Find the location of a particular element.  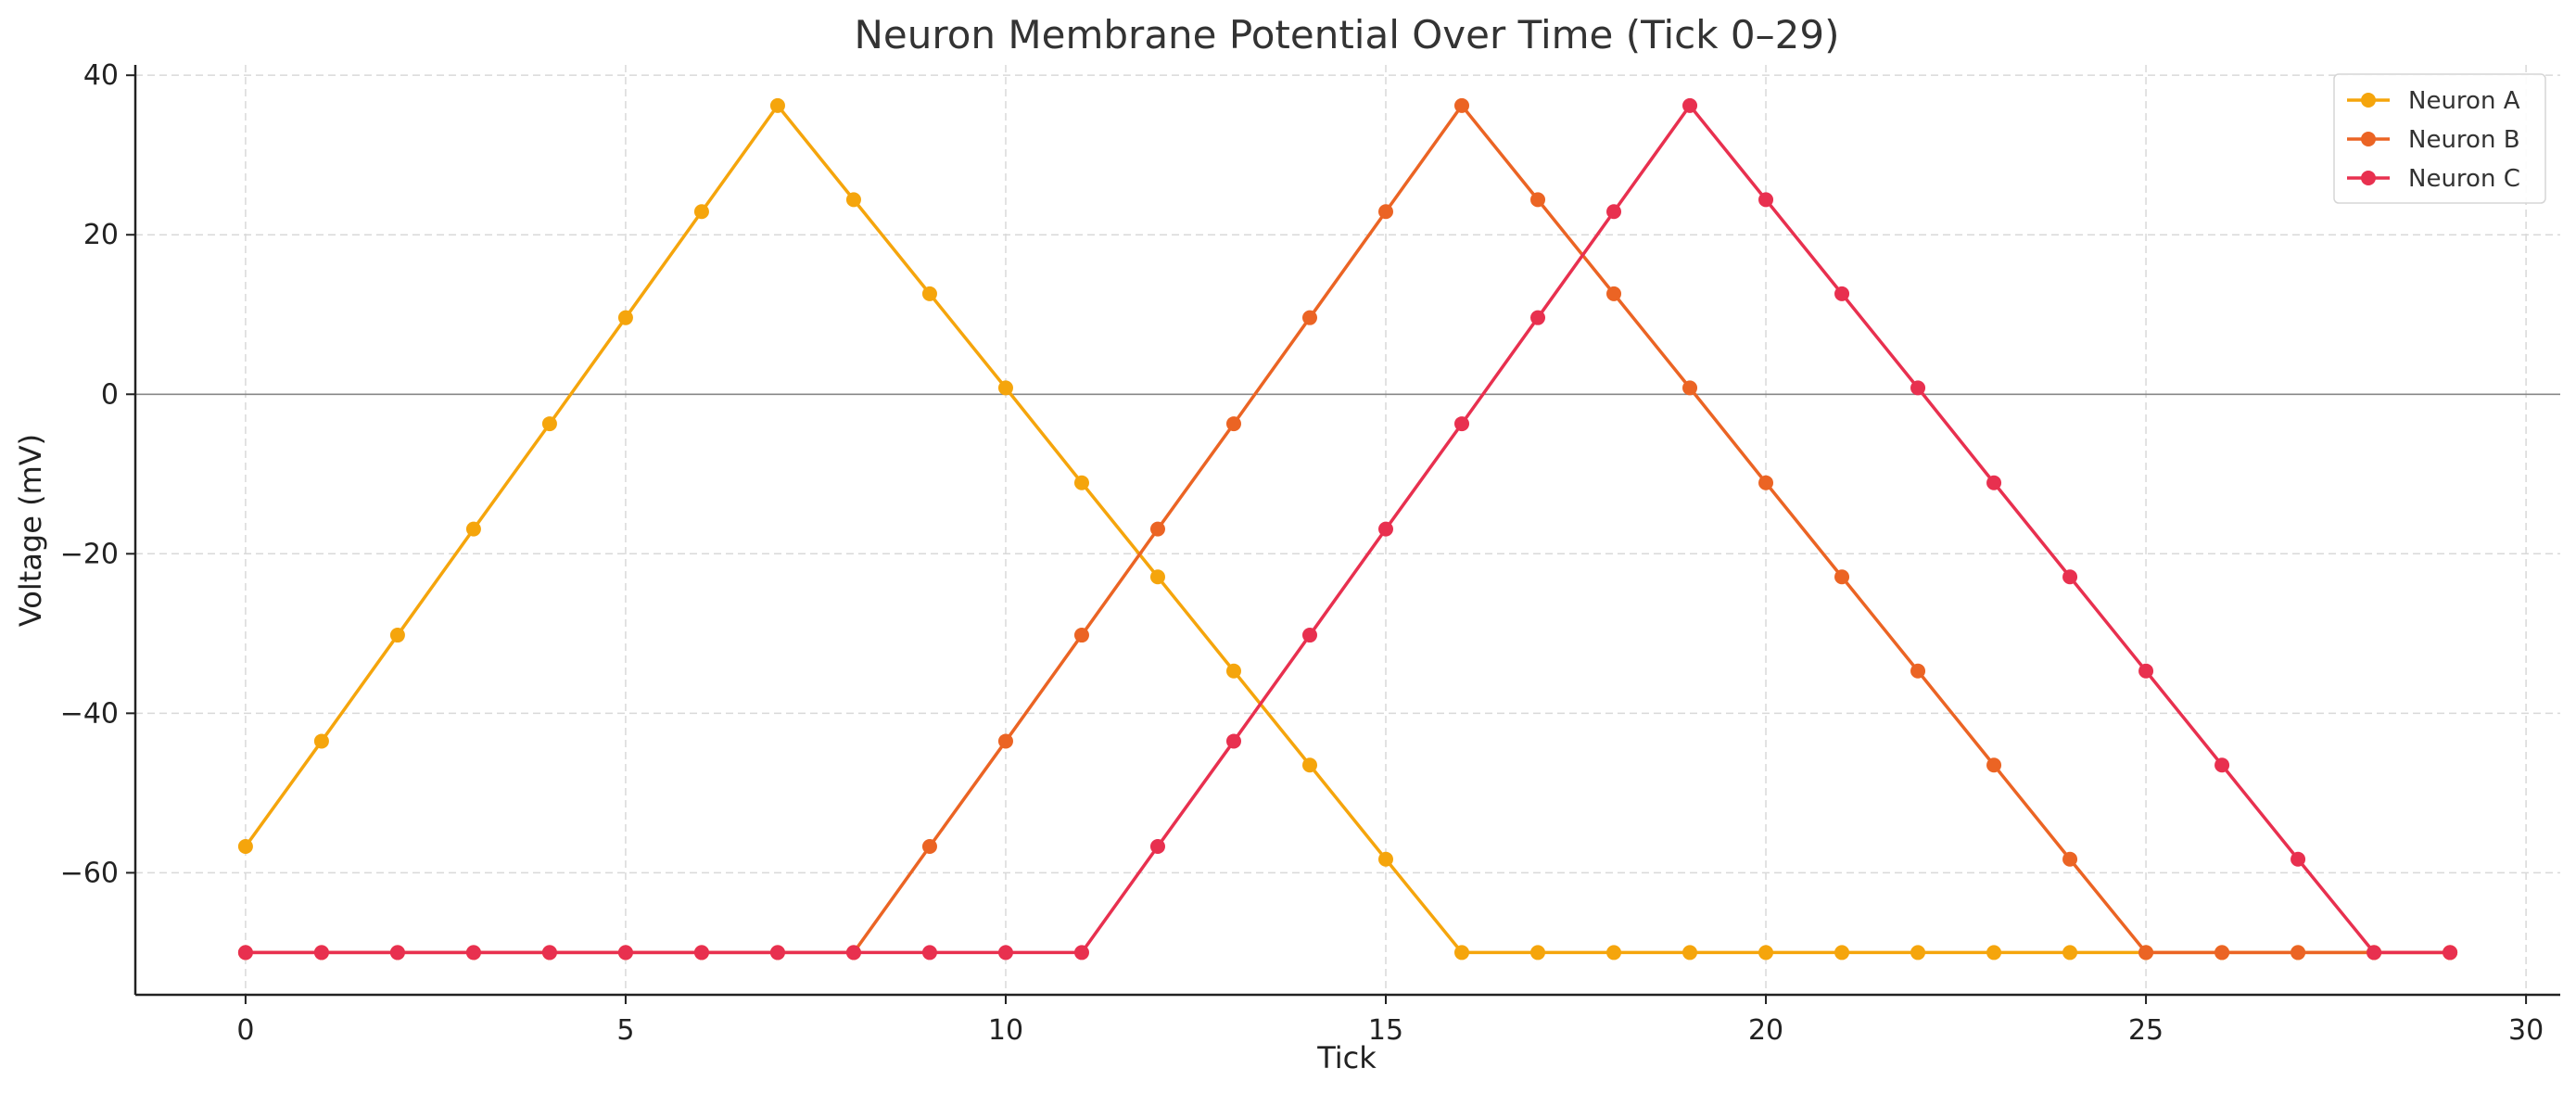

y-tick-label: 40 is located at coordinates (101, 75).